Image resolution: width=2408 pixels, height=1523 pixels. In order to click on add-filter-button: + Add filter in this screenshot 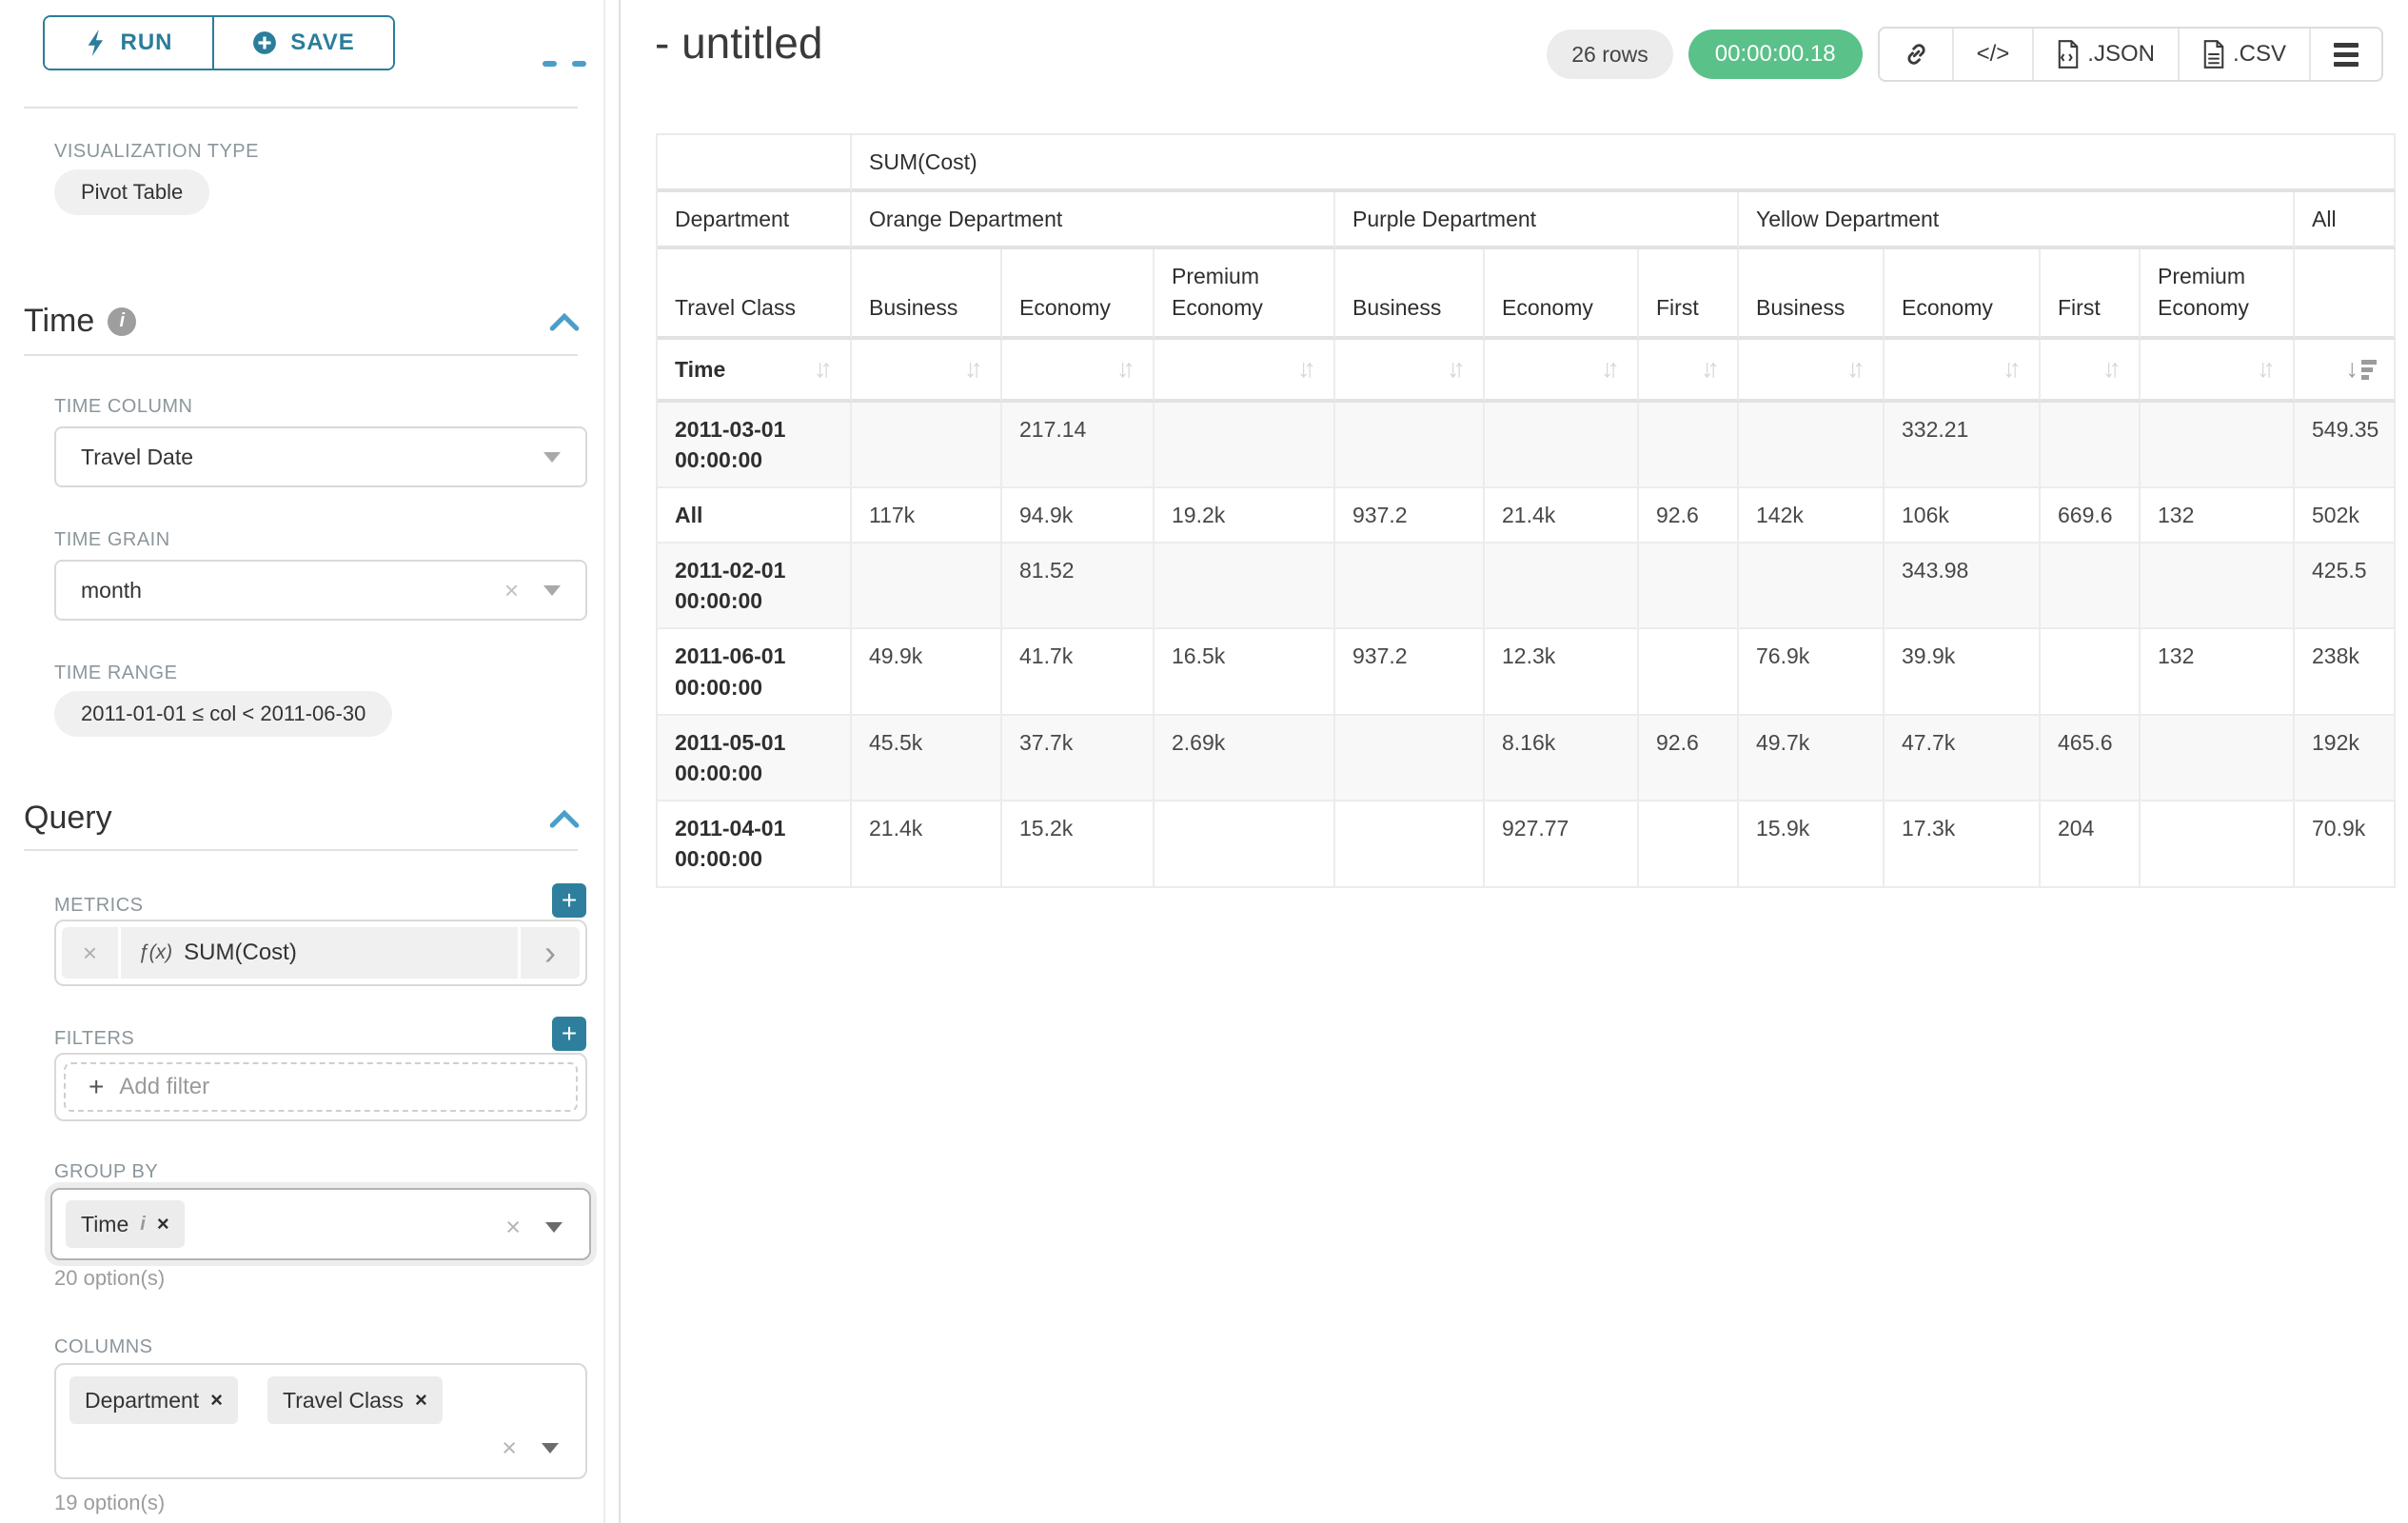, I will do `click(321, 1087)`.